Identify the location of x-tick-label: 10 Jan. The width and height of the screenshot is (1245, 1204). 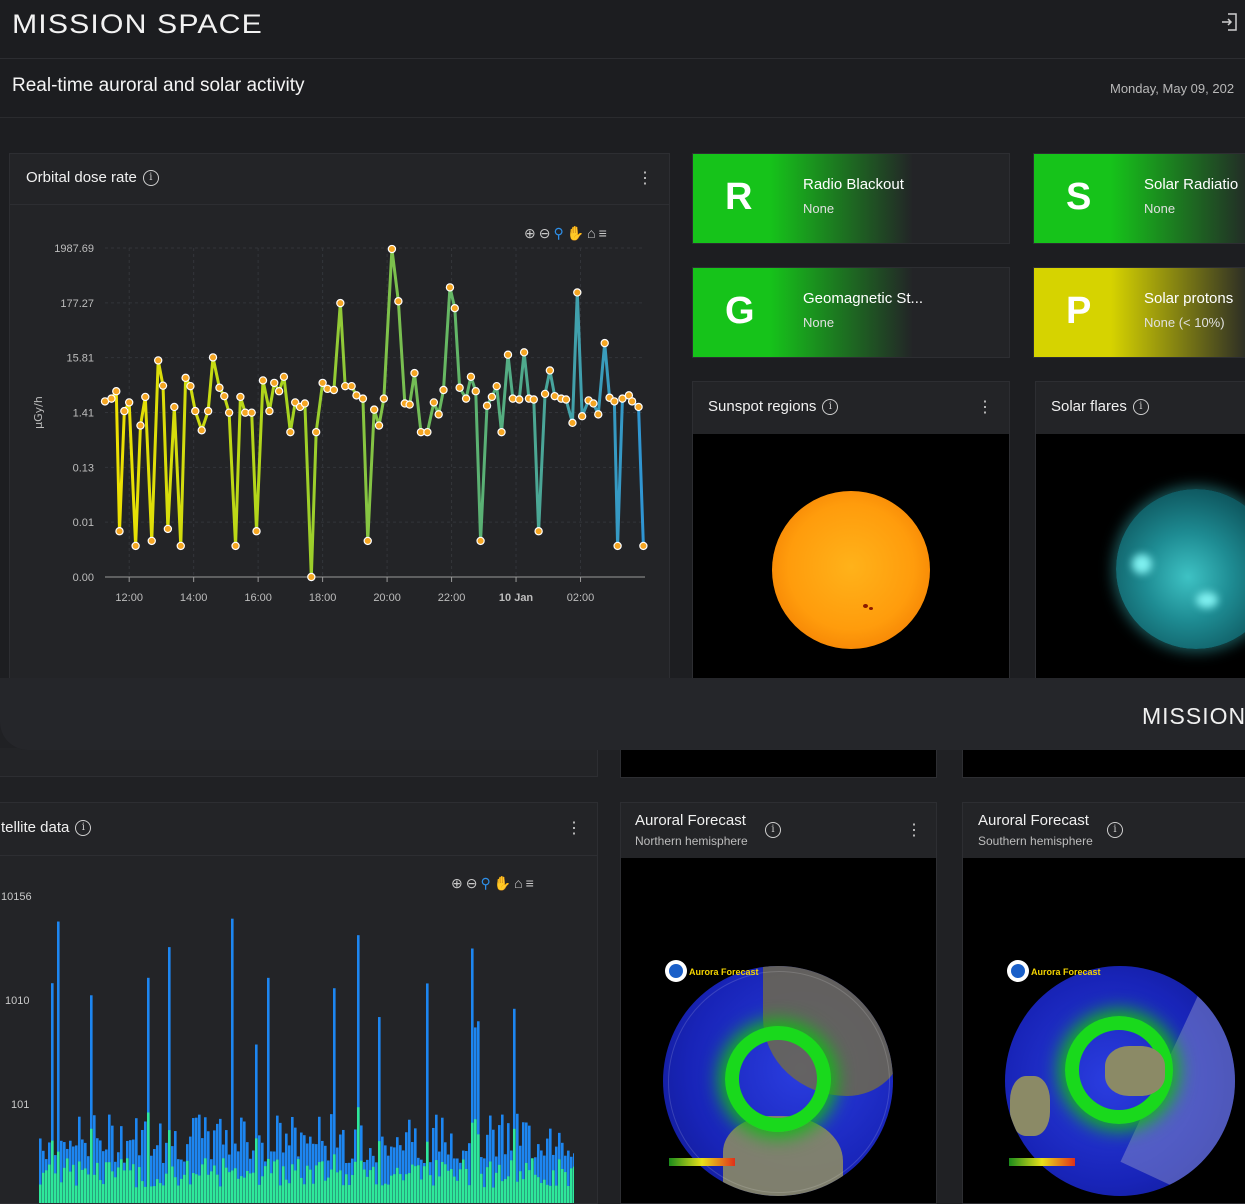
(516, 598).